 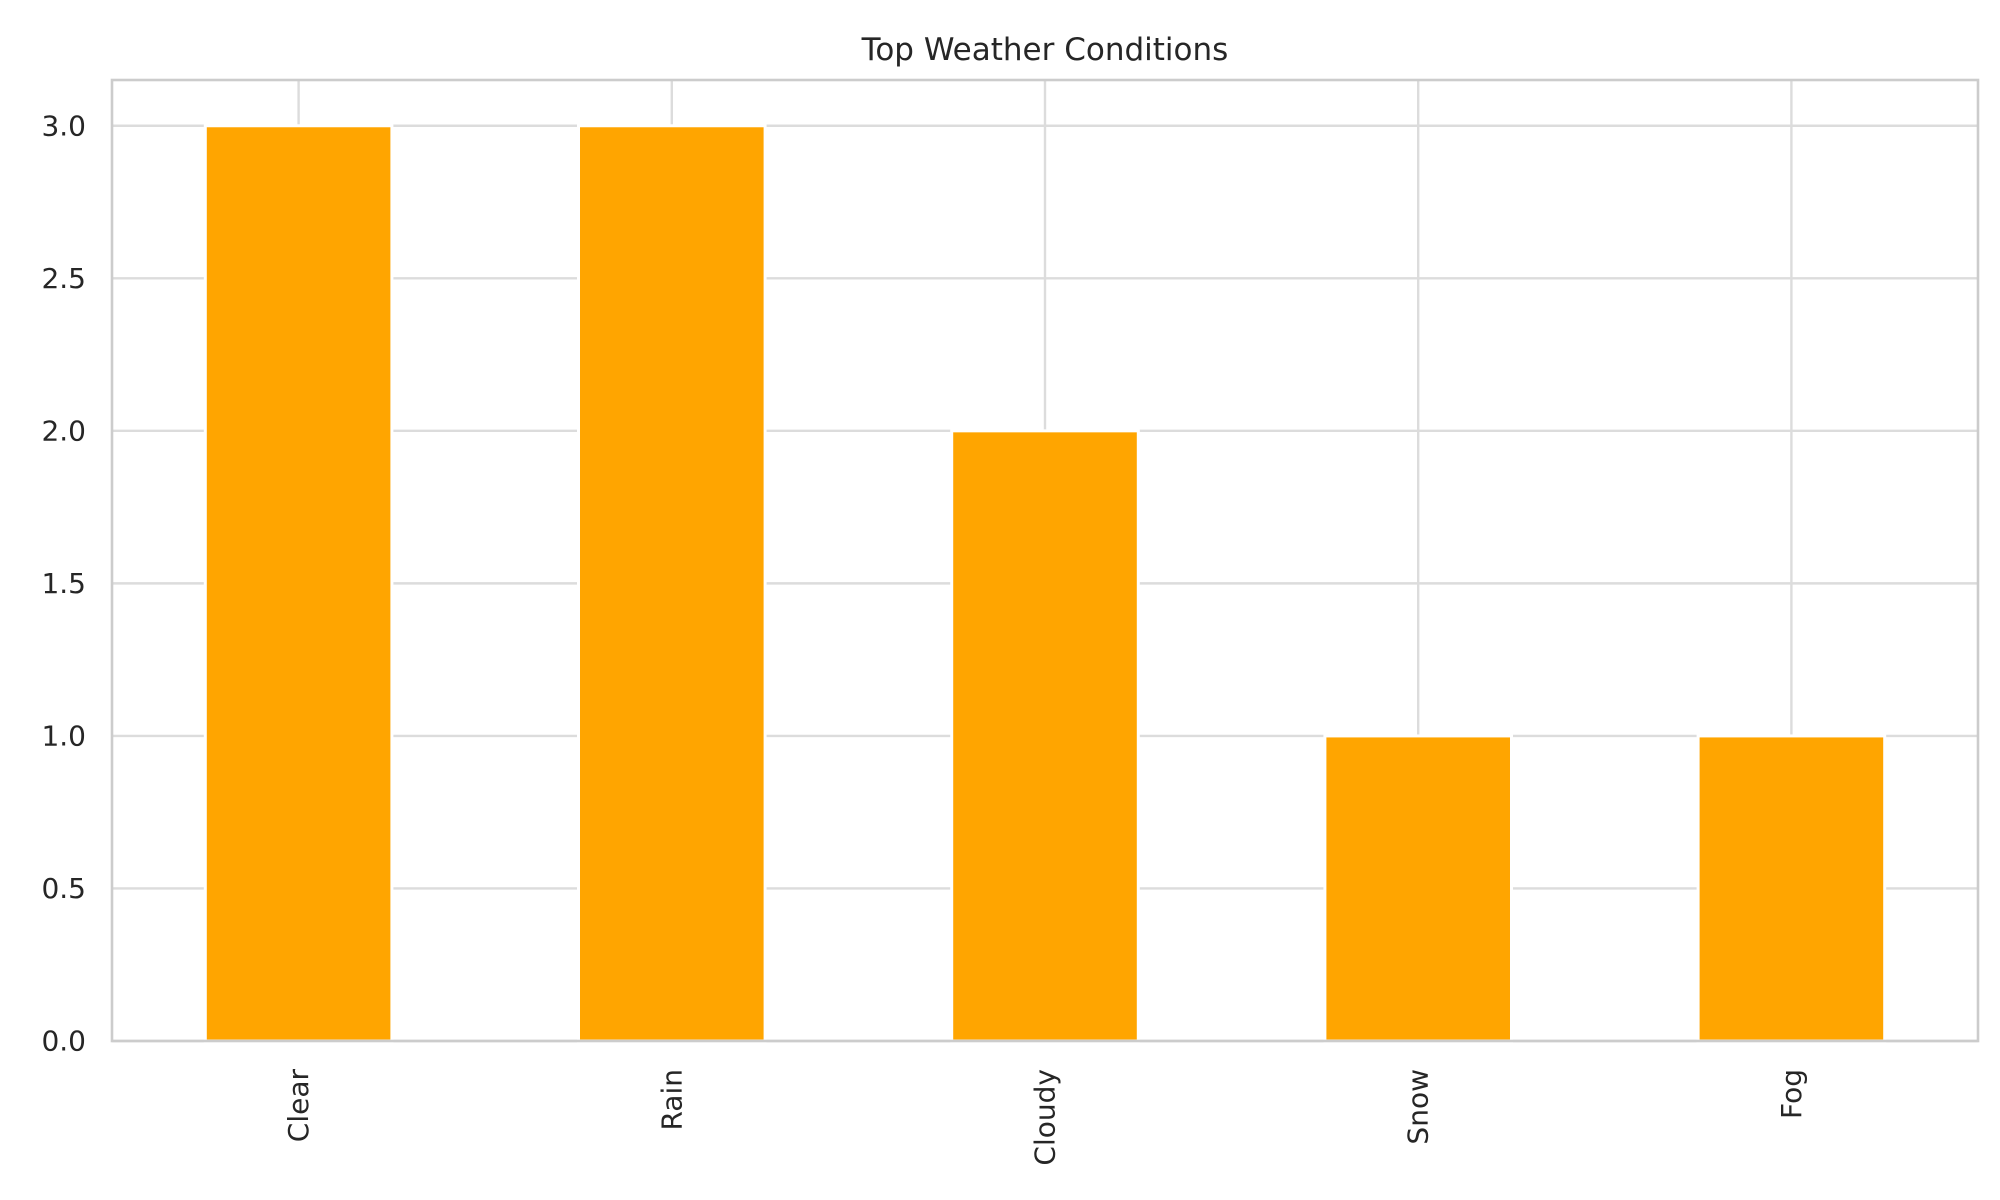 I want to click on y-tick-label: 2.5, so click(x=63, y=278).